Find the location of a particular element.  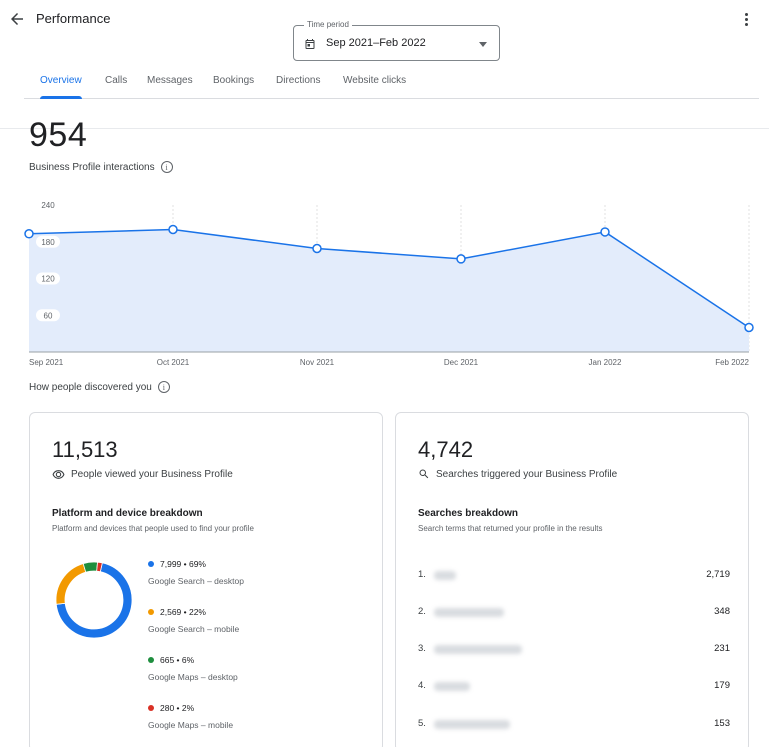

legend-value: 7,999 • 69% is located at coordinates (183, 564).